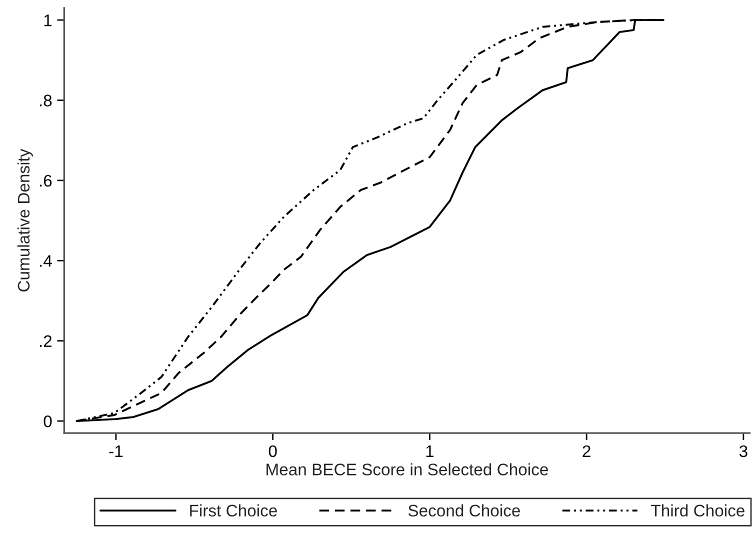  Describe the element at coordinates (46, 341) in the screenshot. I see `y-tick-label: .2` at that location.